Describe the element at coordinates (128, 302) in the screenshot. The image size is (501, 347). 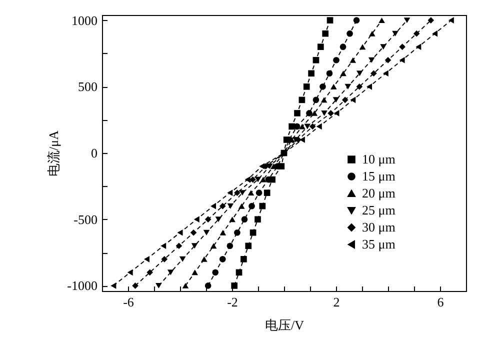
I see `x-tick-label: -6` at that location.